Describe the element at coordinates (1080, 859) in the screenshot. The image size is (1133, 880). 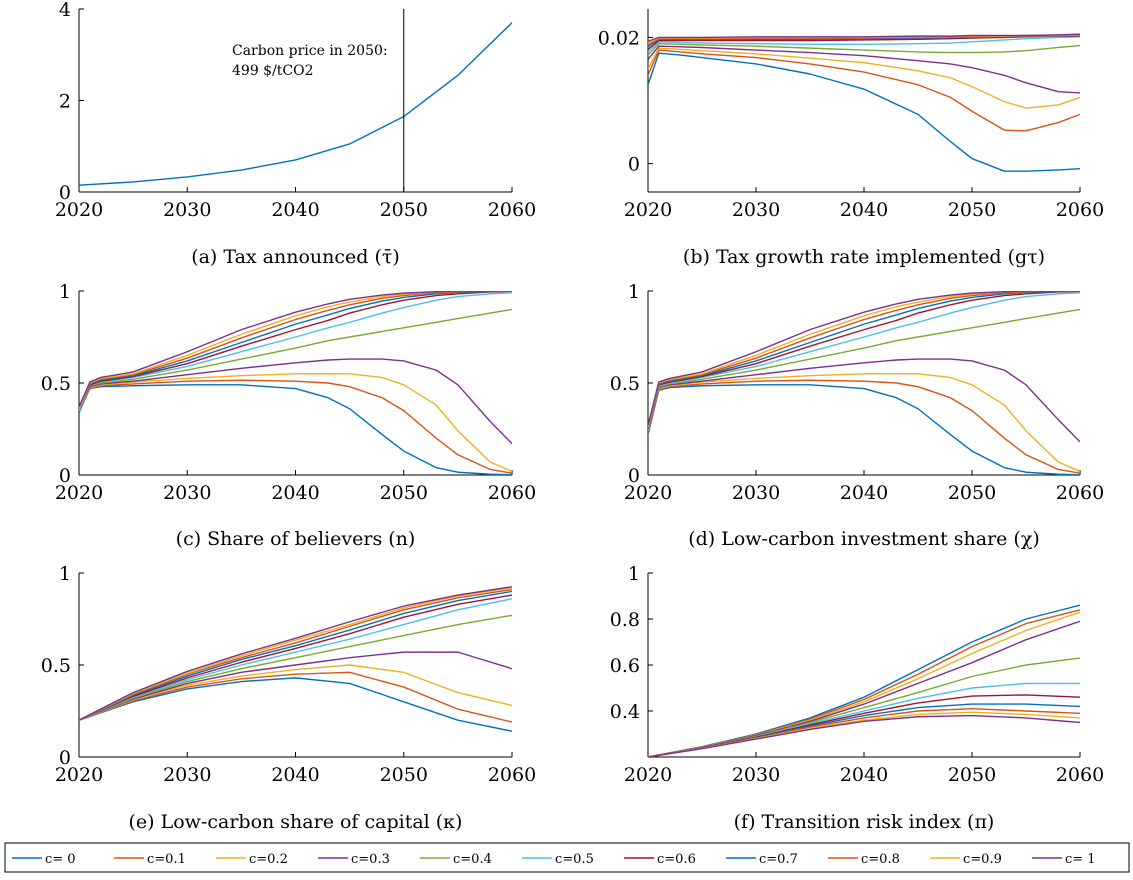
I see `legend-label: c= 1` at that location.